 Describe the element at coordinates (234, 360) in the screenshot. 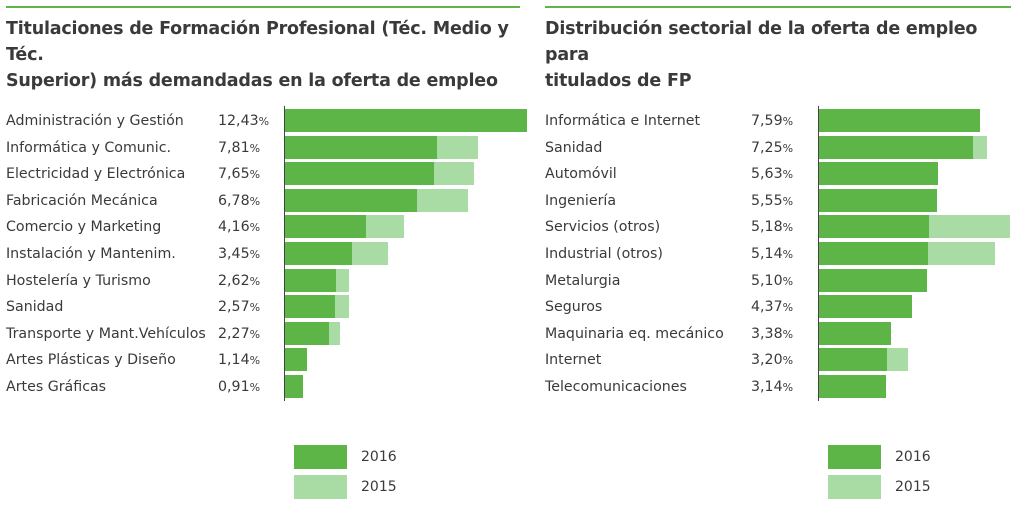

I see `value-number: 1,14` at that location.